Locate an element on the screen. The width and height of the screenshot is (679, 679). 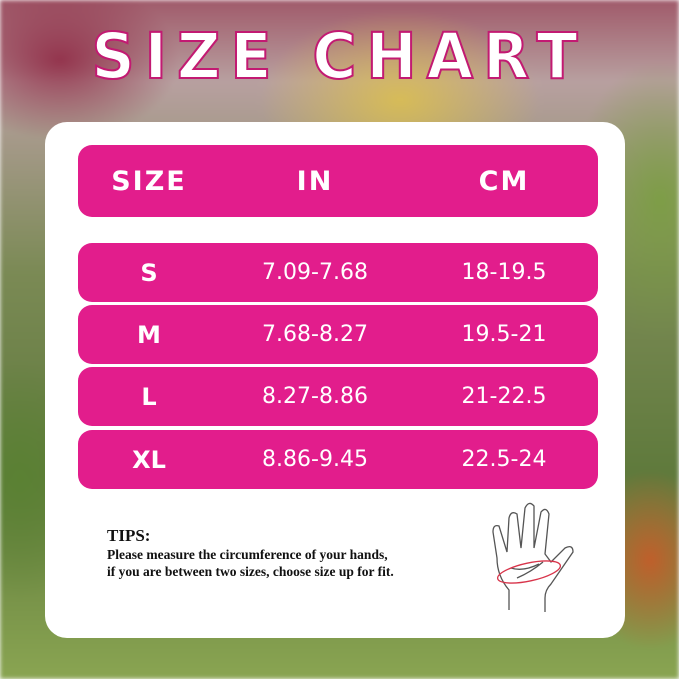
table-row: S 7.09-7.68 18-19.5 is located at coordinates (338, 272).